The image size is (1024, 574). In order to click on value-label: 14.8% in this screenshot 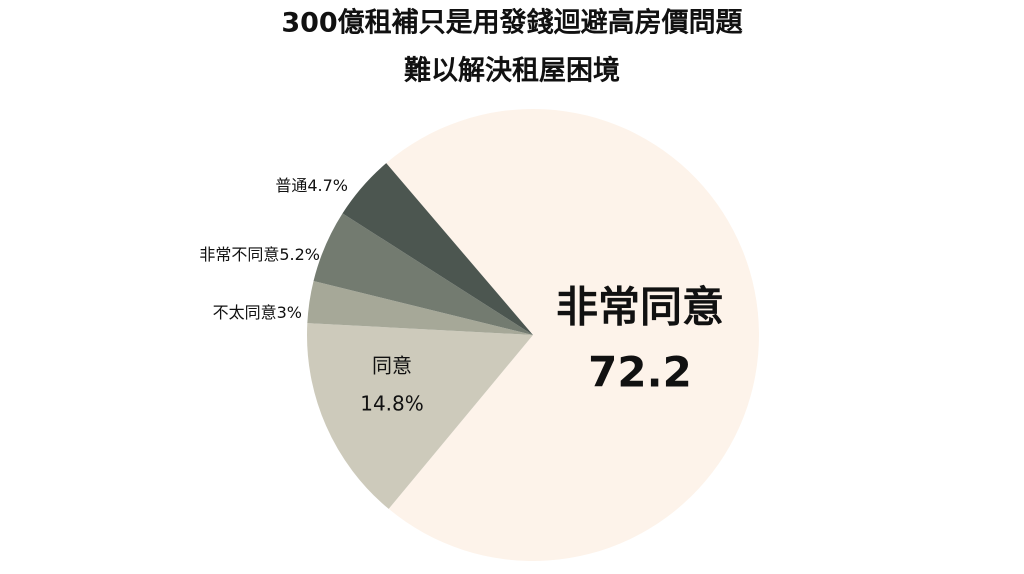, I will do `click(392, 404)`.